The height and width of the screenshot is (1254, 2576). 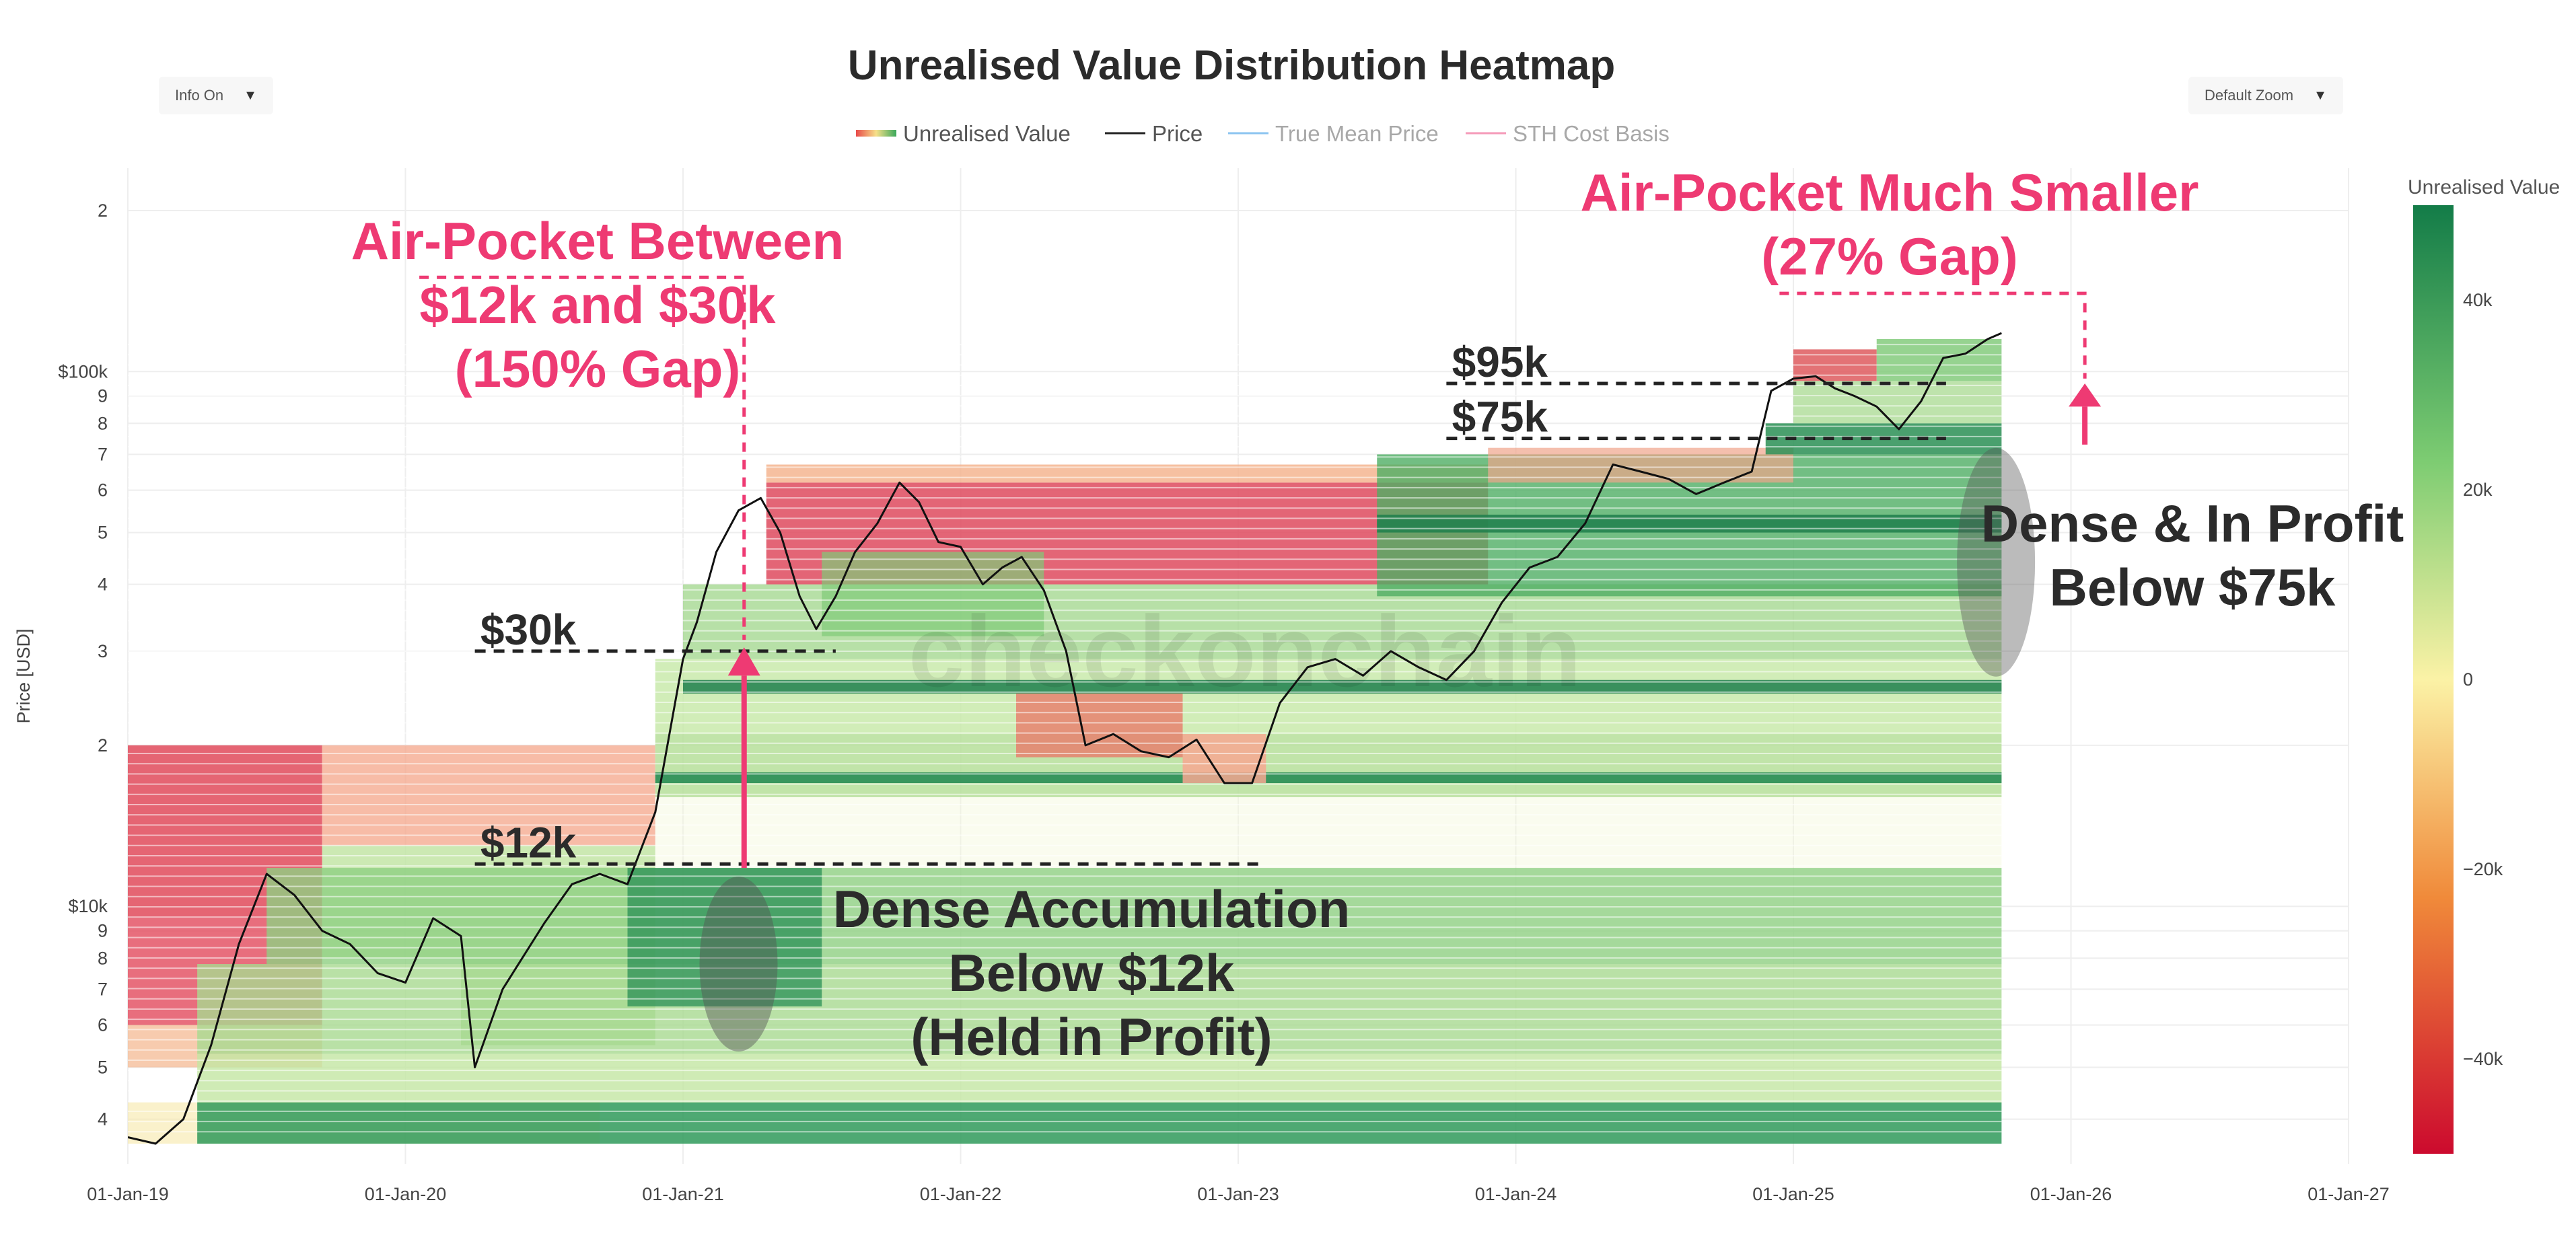 What do you see at coordinates (2478, 490) in the screenshot?
I see `colorbar-tick-label: 20k` at bounding box center [2478, 490].